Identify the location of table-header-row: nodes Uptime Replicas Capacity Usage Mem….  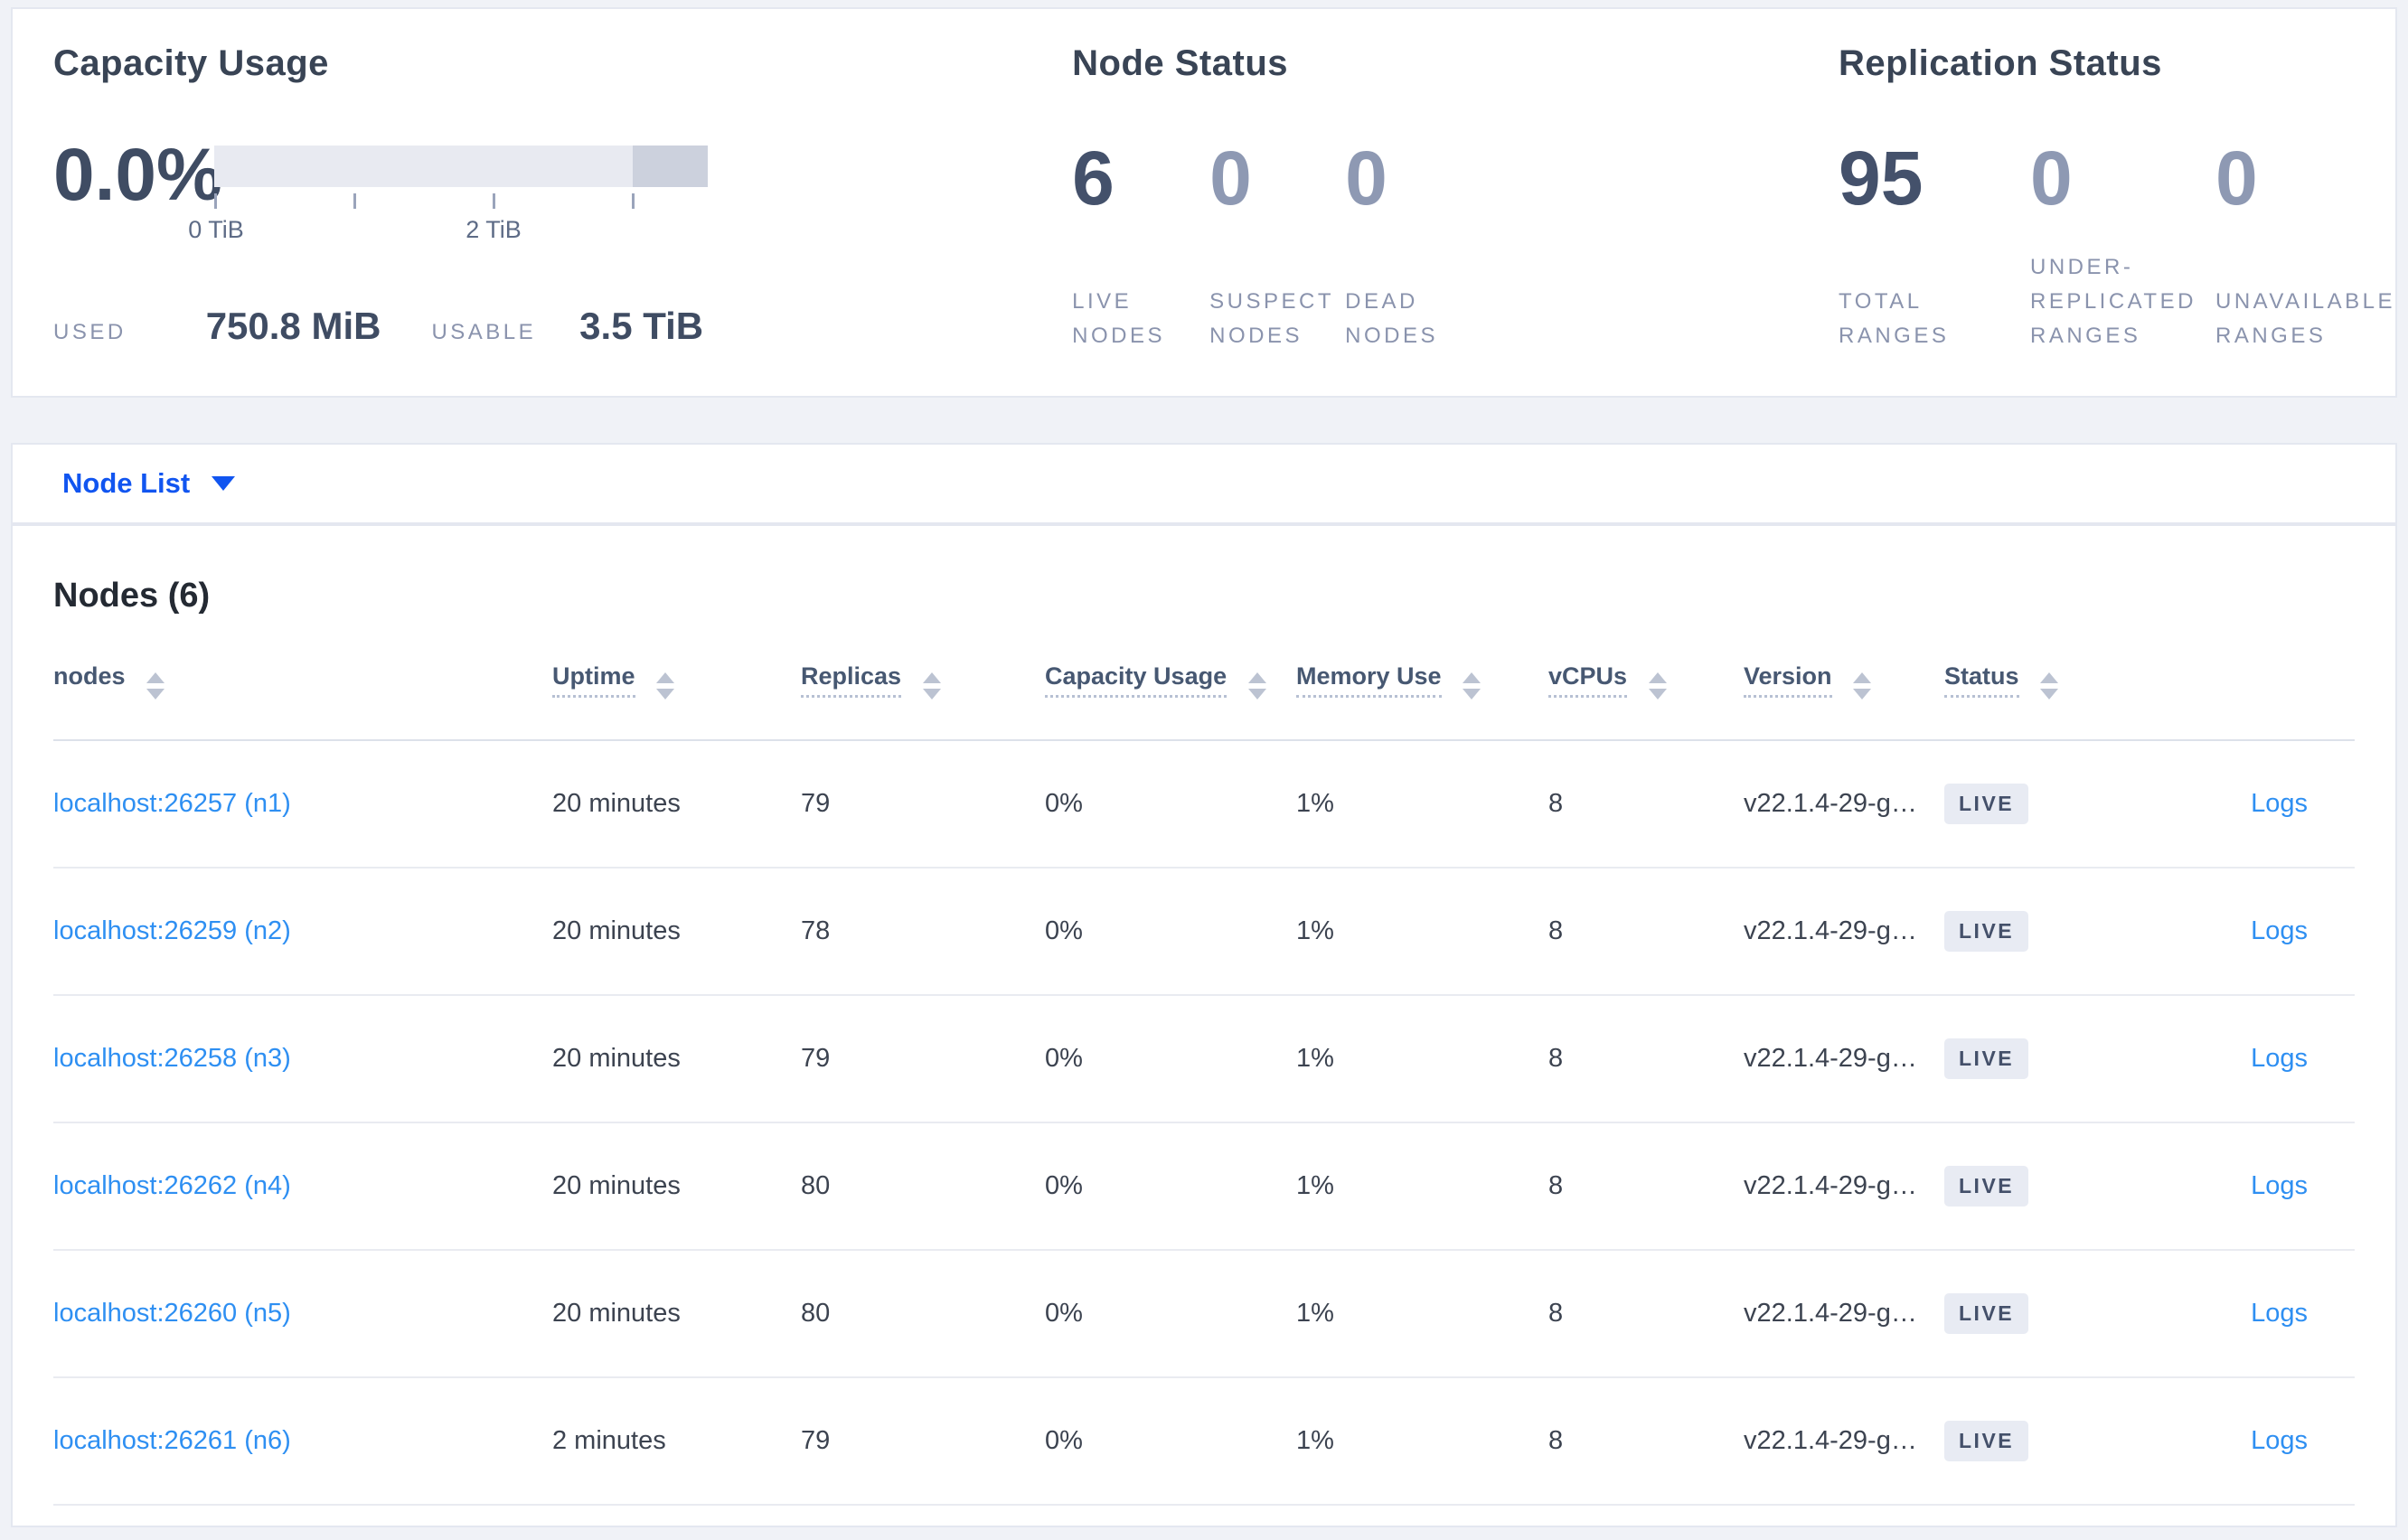
(1204, 695).